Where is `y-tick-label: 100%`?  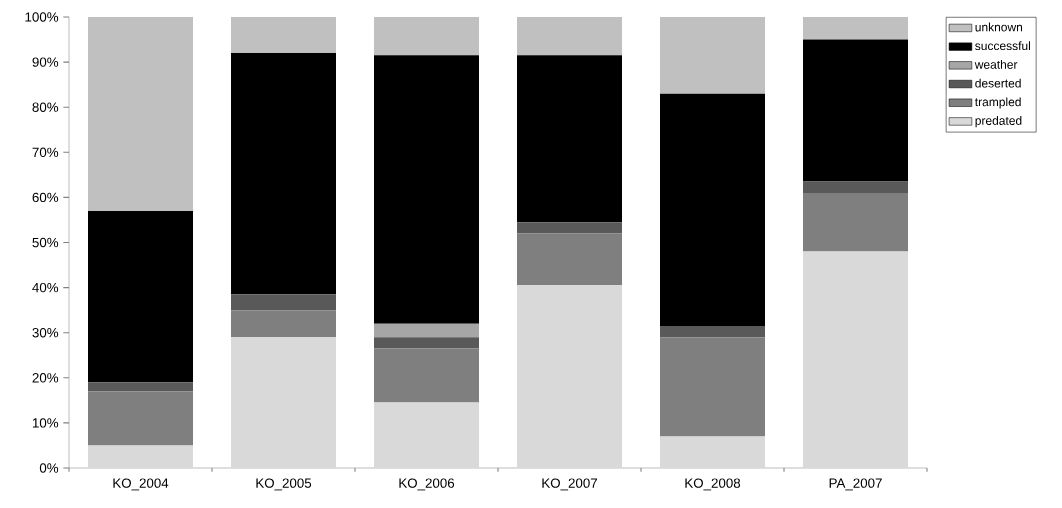 y-tick-label: 100% is located at coordinates (42, 17).